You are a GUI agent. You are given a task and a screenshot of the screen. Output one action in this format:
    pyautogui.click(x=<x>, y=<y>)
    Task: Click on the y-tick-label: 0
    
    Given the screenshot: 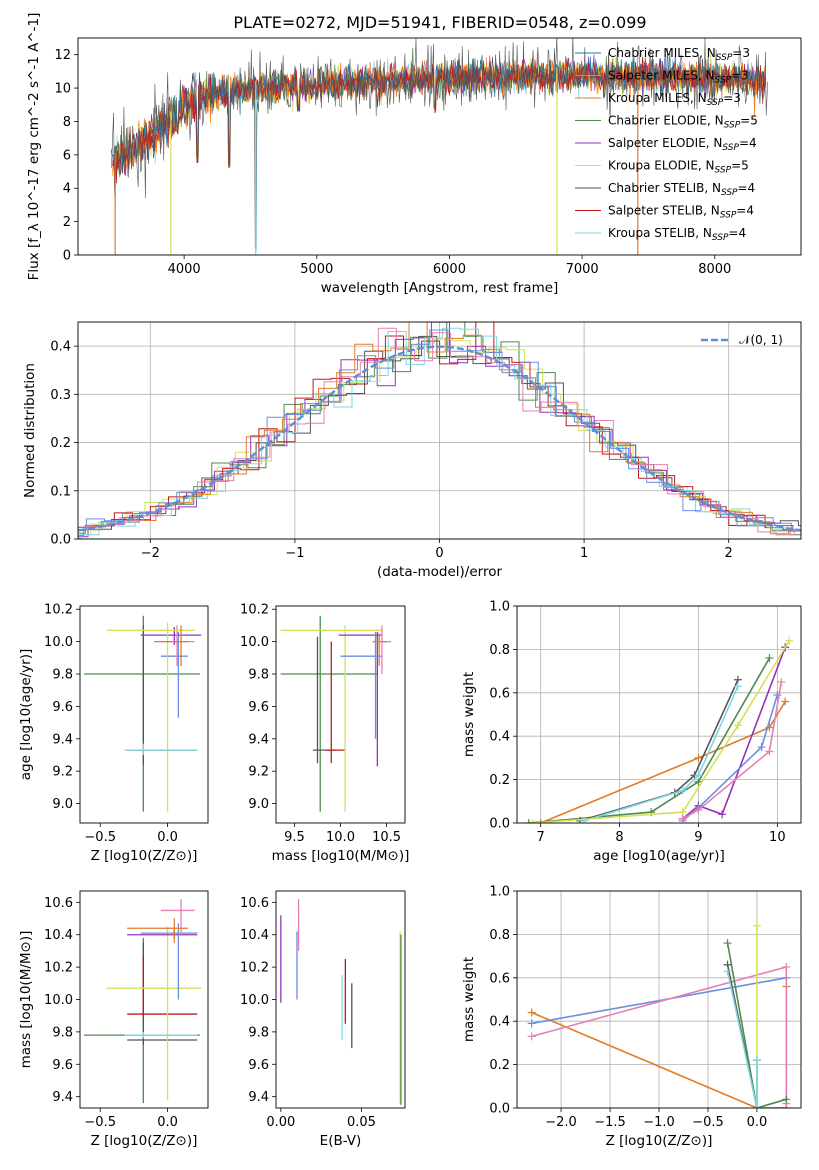 What is the action you would take?
    pyautogui.click(x=67, y=256)
    